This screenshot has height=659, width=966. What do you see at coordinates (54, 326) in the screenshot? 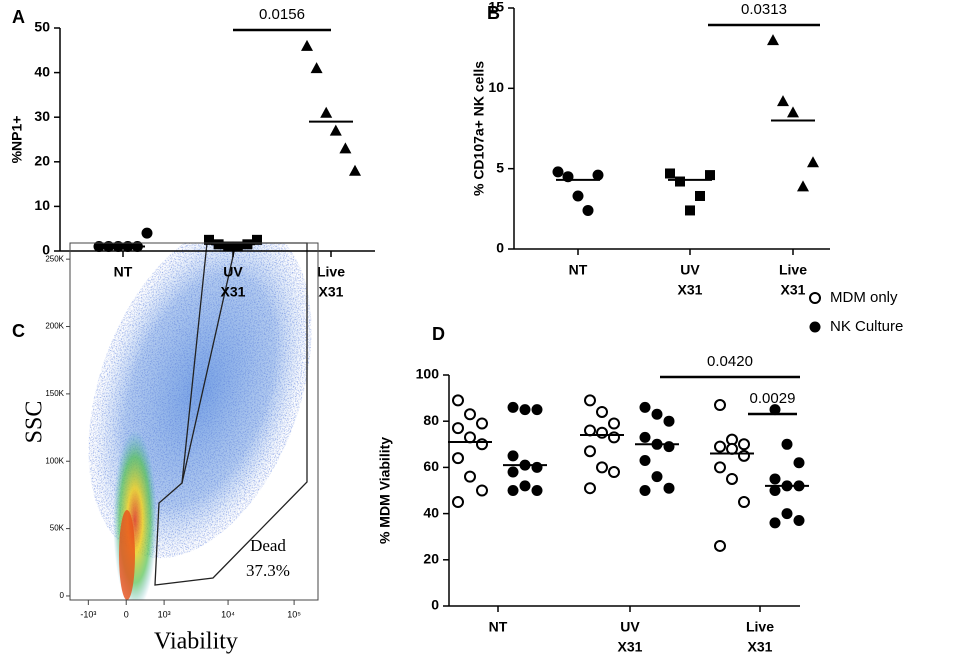
I see `y-tick-label: 200K` at bounding box center [54, 326].